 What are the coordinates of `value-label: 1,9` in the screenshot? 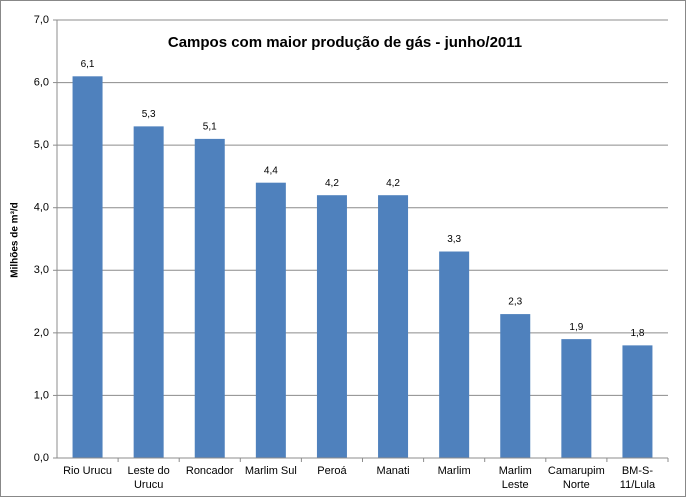 It's located at (576, 327).